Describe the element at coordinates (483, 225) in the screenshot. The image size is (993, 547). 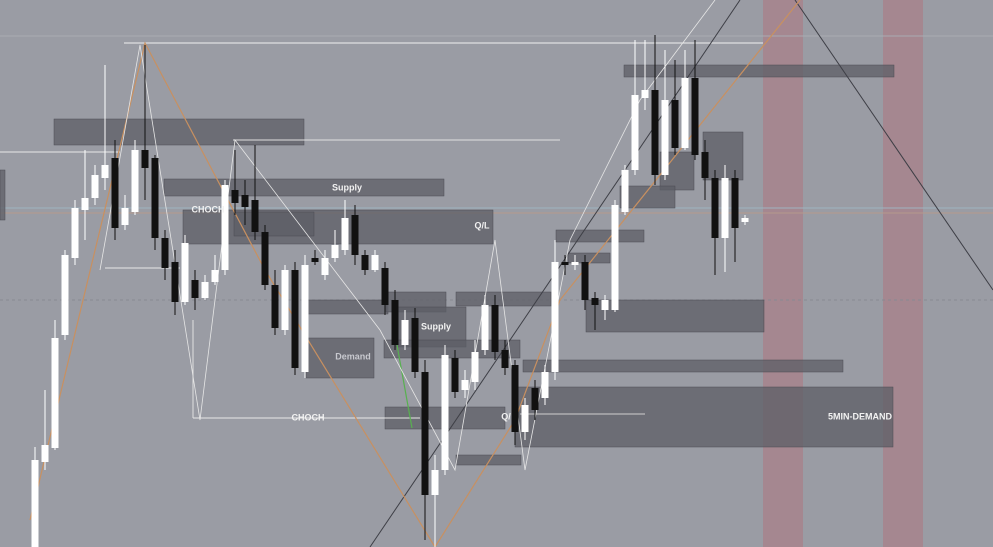
I see `zone-label: Q/L` at that location.